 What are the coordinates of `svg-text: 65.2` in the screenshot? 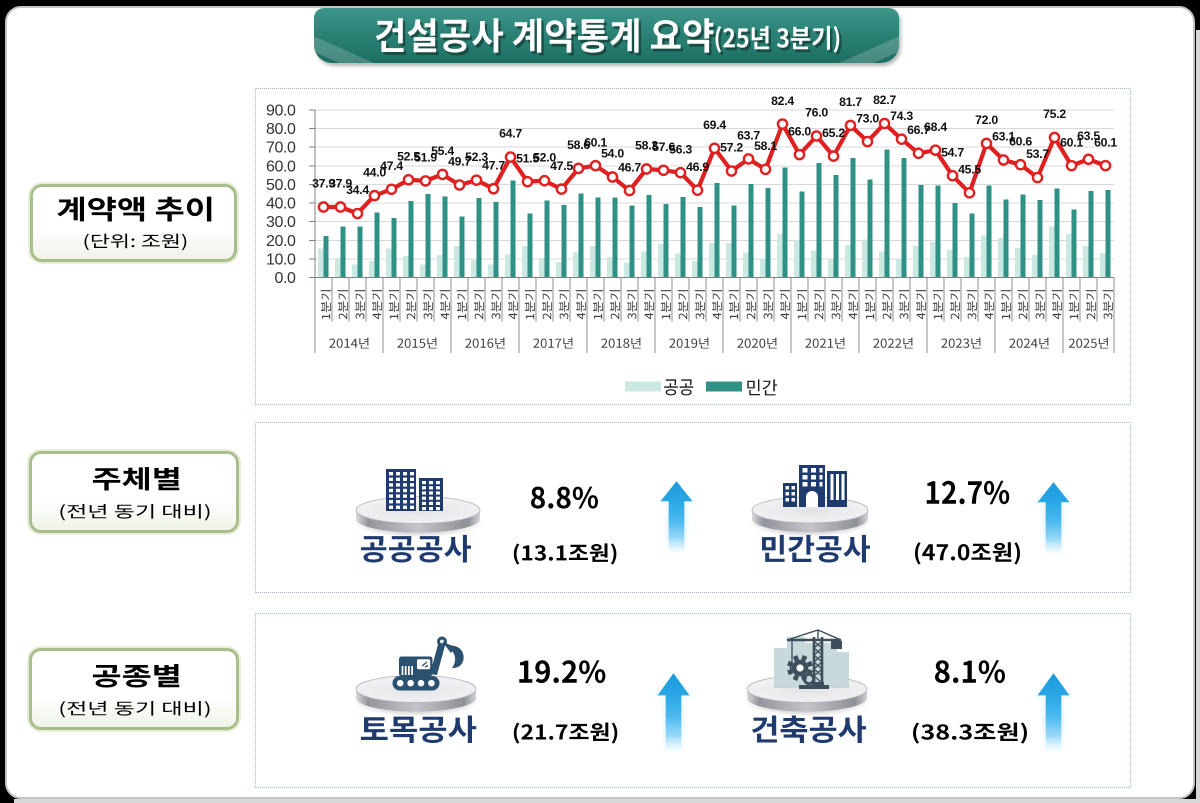 It's located at (833, 133).